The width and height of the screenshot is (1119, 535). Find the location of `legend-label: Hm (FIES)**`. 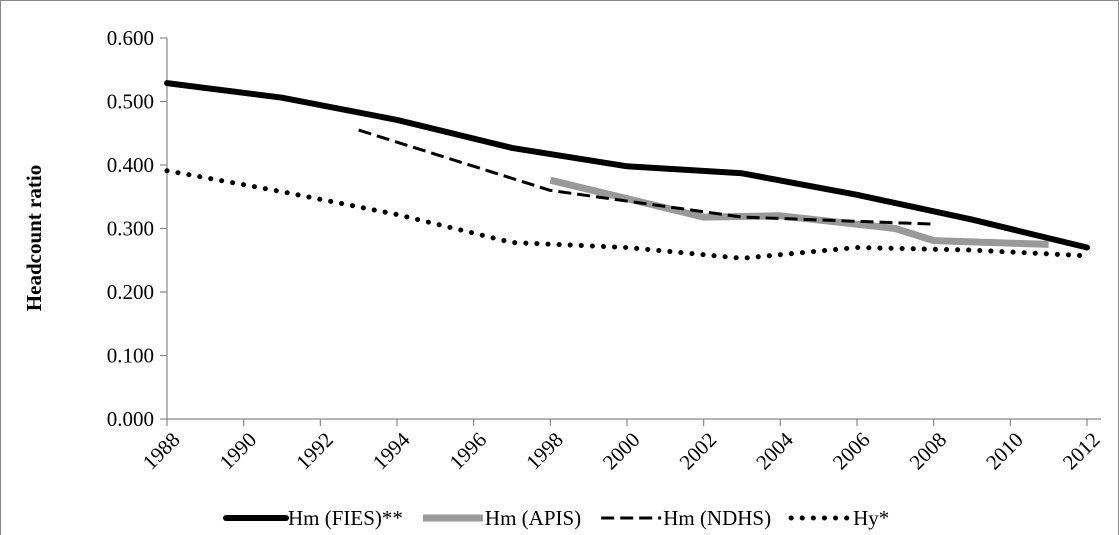

legend-label: Hm (FIES)** is located at coordinates (345, 518).